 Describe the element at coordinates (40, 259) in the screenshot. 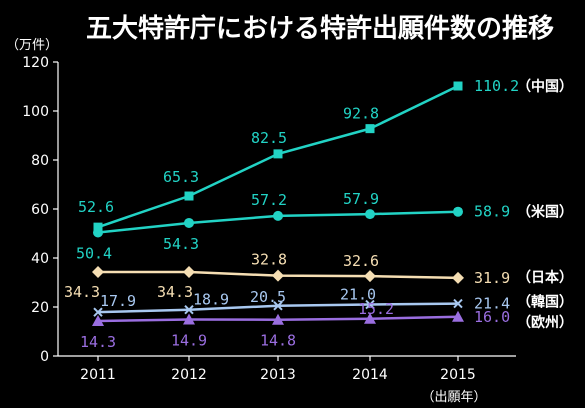

I see `y-tick-label: 40` at that location.